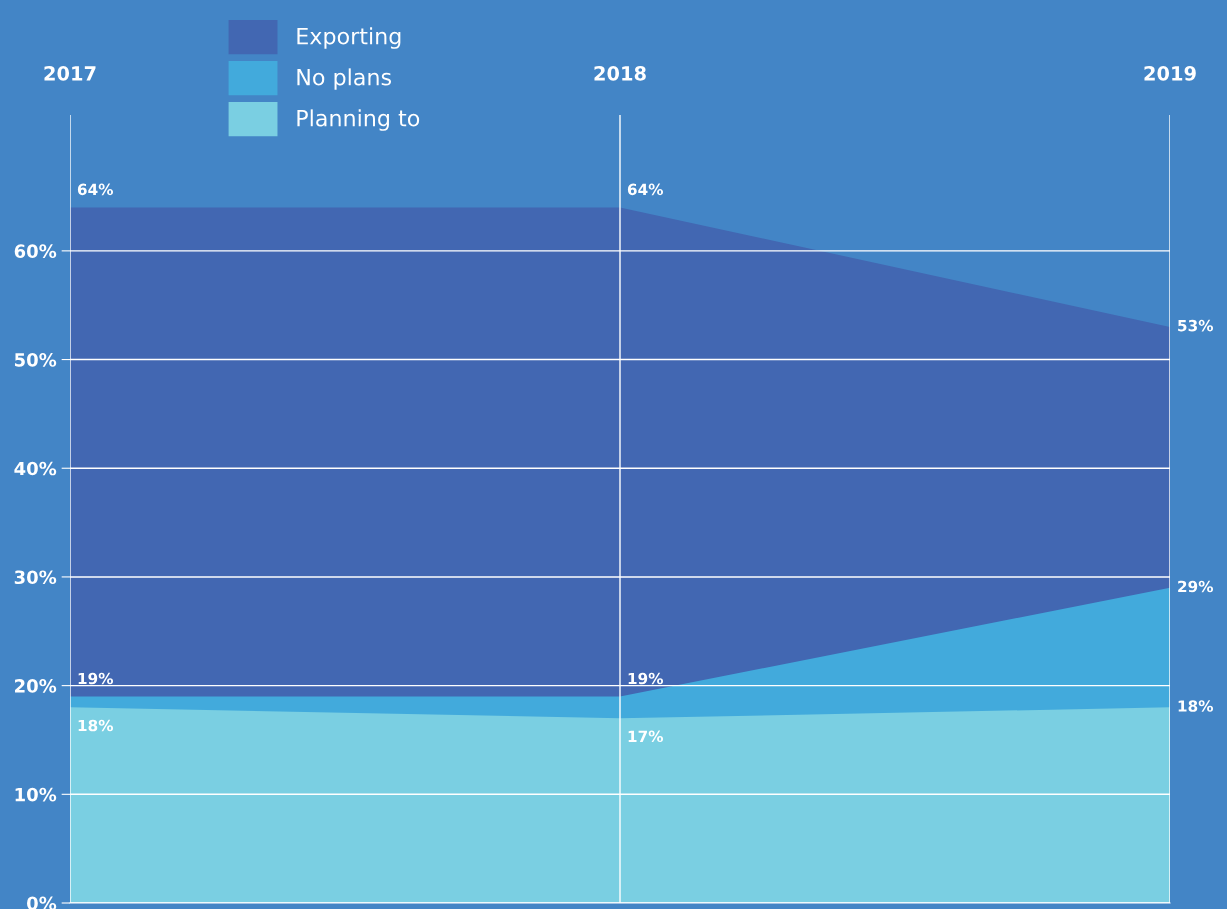  What do you see at coordinates (70, 73) in the screenshot?
I see `x-tick-label: 2017` at bounding box center [70, 73].